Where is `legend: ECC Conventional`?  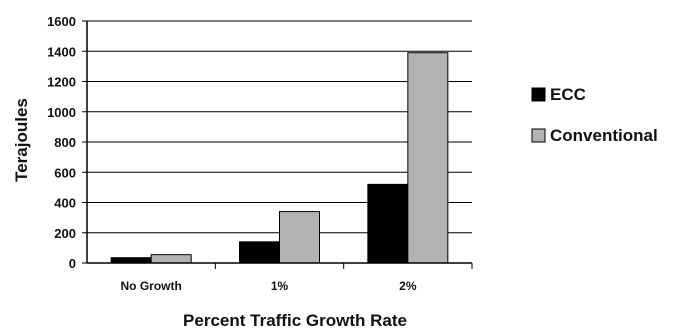
legend: ECC Conventional is located at coordinates (594, 115).